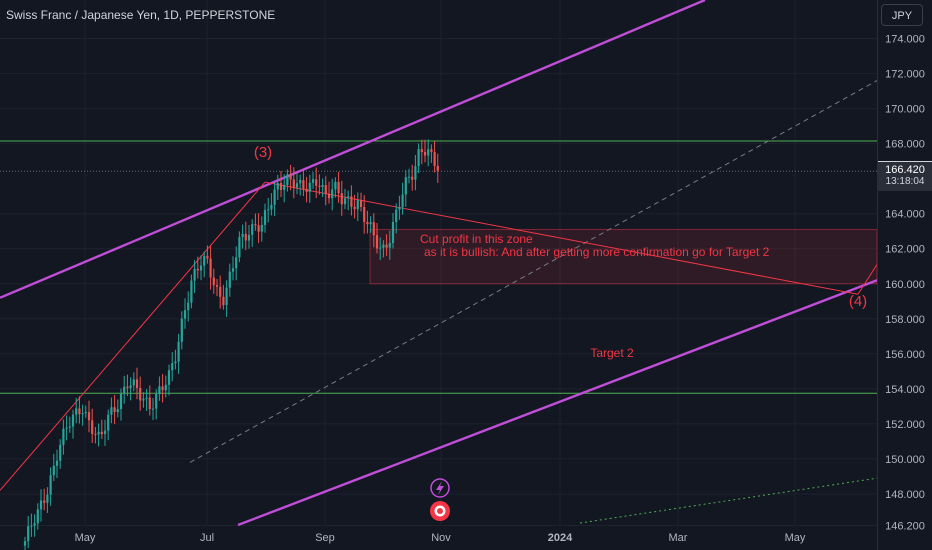 The image size is (932, 550). Describe the element at coordinates (905, 181) in the screenshot. I see `bar-countdown: 13:18:04` at that location.